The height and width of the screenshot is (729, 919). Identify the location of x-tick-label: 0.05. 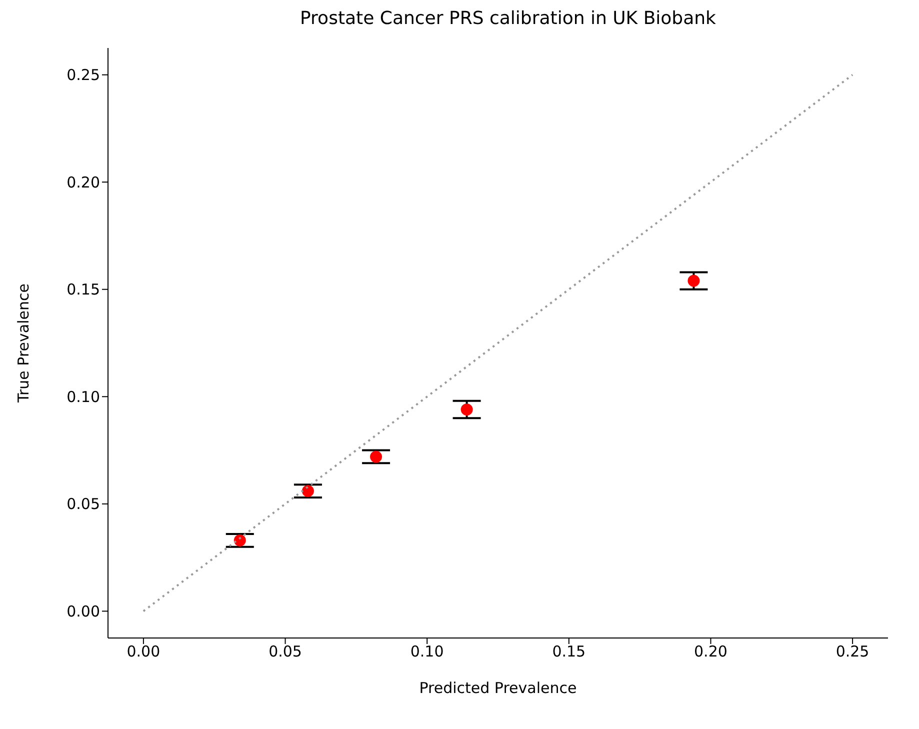
(285, 651).